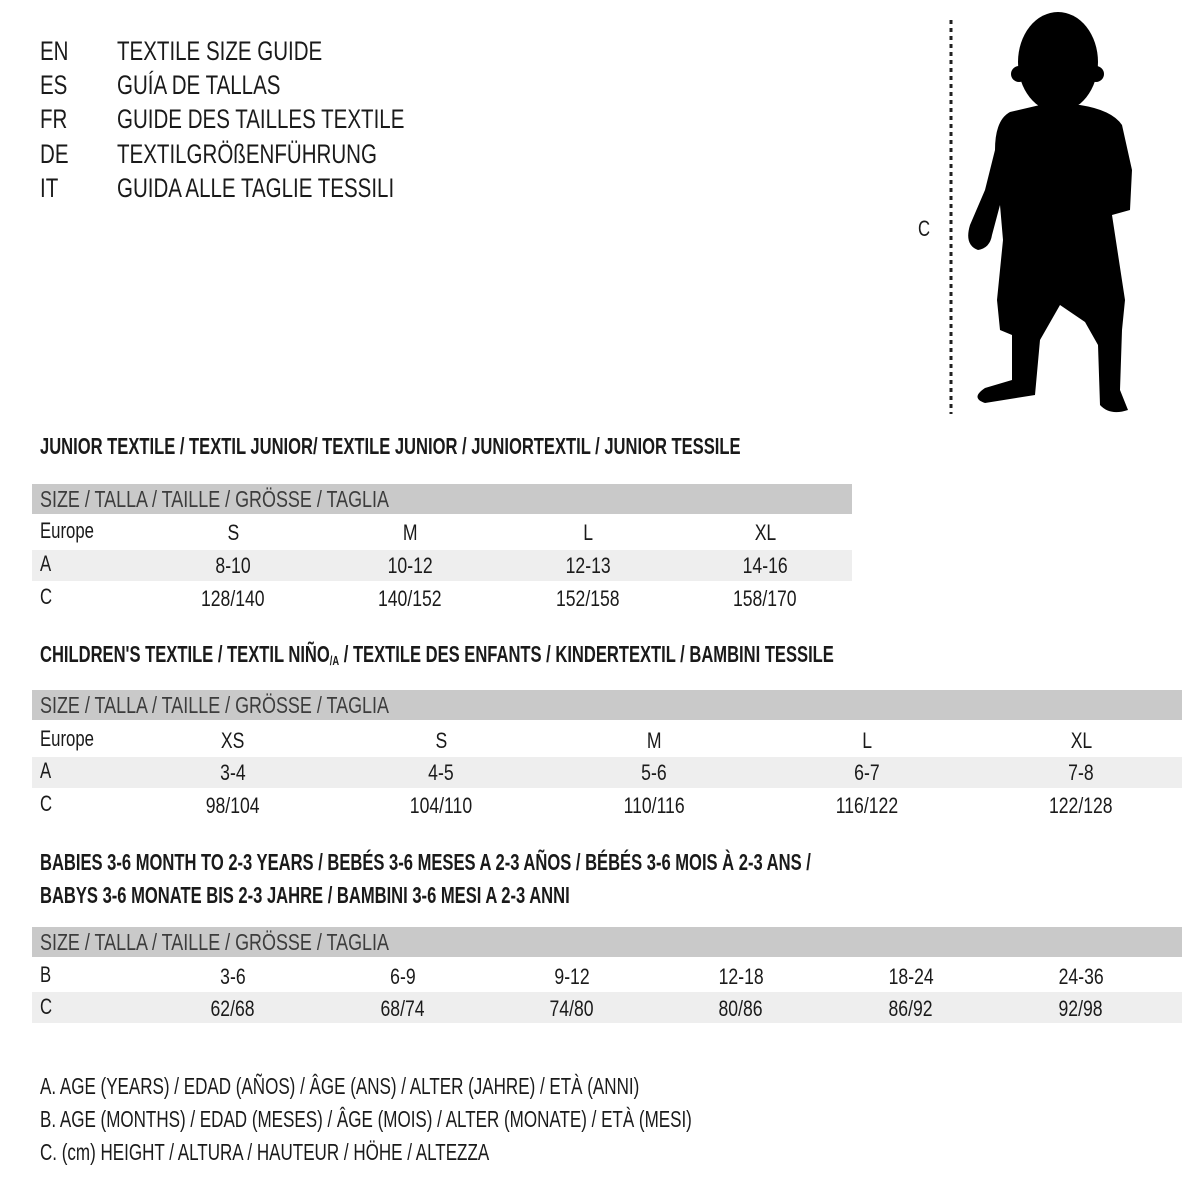 The height and width of the screenshot is (1200, 1200). Describe the element at coordinates (233, 565) in the screenshot. I see `table-cell: 8-10` at that location.